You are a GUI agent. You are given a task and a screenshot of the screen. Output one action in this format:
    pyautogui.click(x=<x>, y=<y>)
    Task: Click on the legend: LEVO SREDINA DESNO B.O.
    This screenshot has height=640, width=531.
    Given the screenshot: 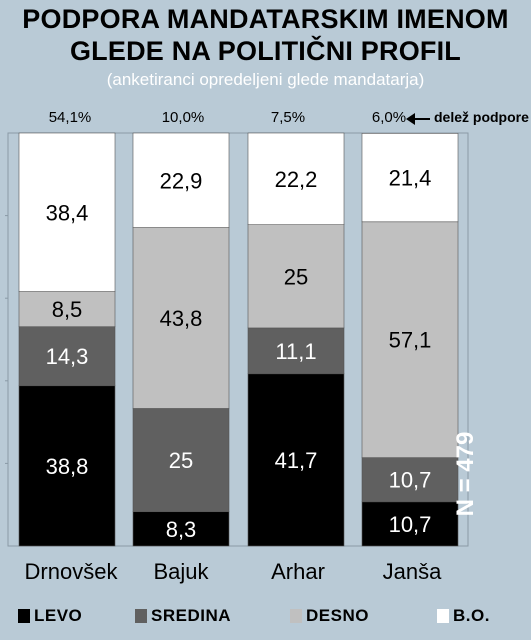 What is the action you would take?
    pyautogui.click(x=265, y=620)
    